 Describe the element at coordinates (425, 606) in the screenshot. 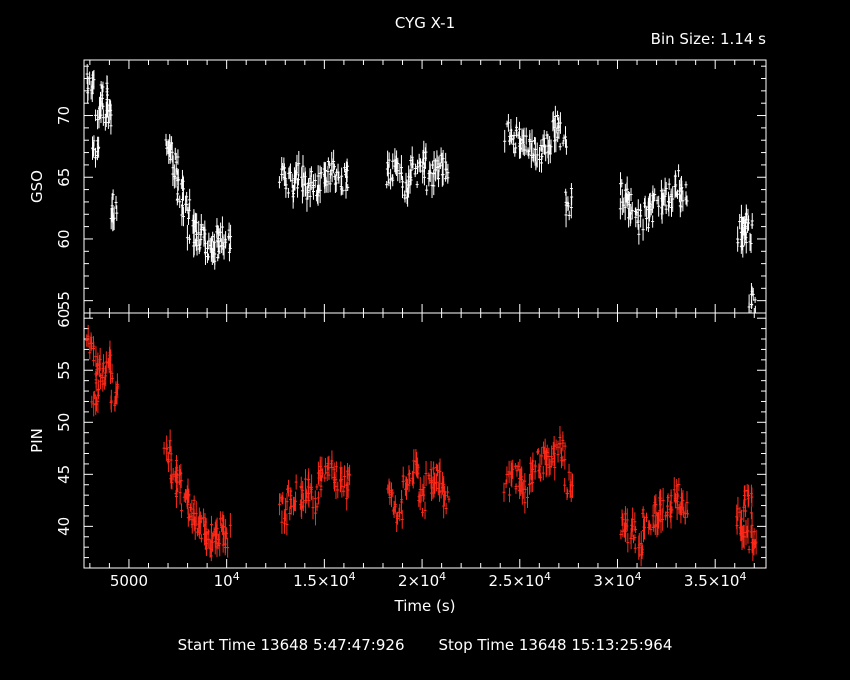

I see `x-axis-label: Time (s)` at that location.